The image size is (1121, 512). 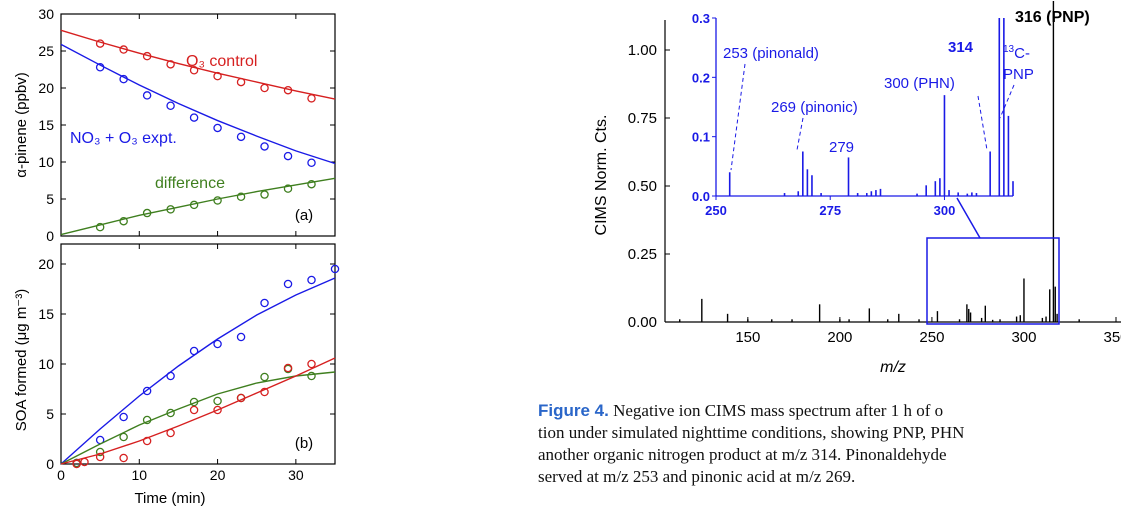 I want to click on x-tick-label: 350, so click(x=1112, y=337).